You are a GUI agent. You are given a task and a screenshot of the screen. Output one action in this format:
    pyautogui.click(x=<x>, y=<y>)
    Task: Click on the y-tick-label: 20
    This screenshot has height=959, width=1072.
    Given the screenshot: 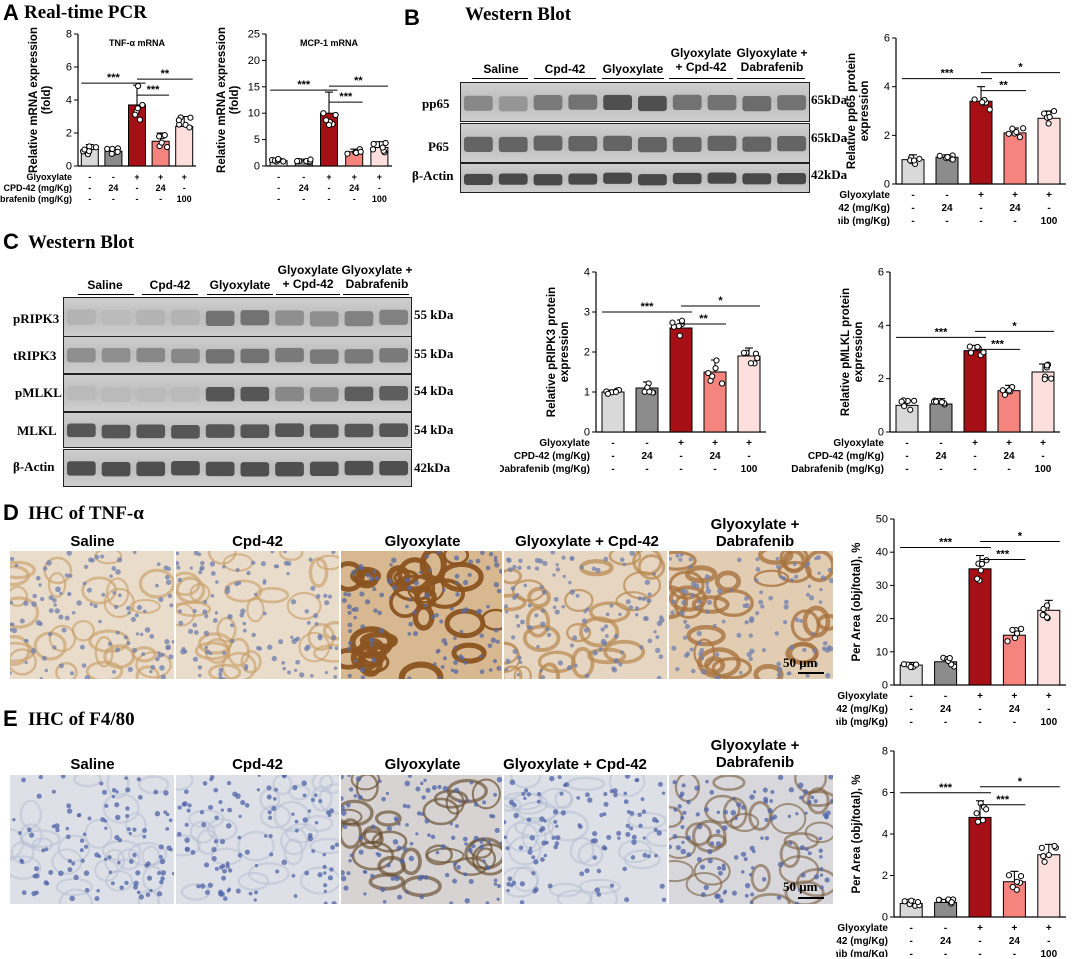 What is the action you would take?
    pyautogui.click(x=882, y=619)
    